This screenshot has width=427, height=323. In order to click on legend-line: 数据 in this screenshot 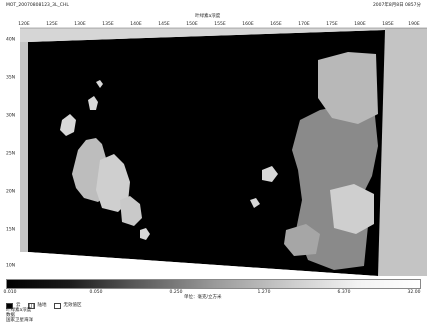, I will do `click(44, 315)`.